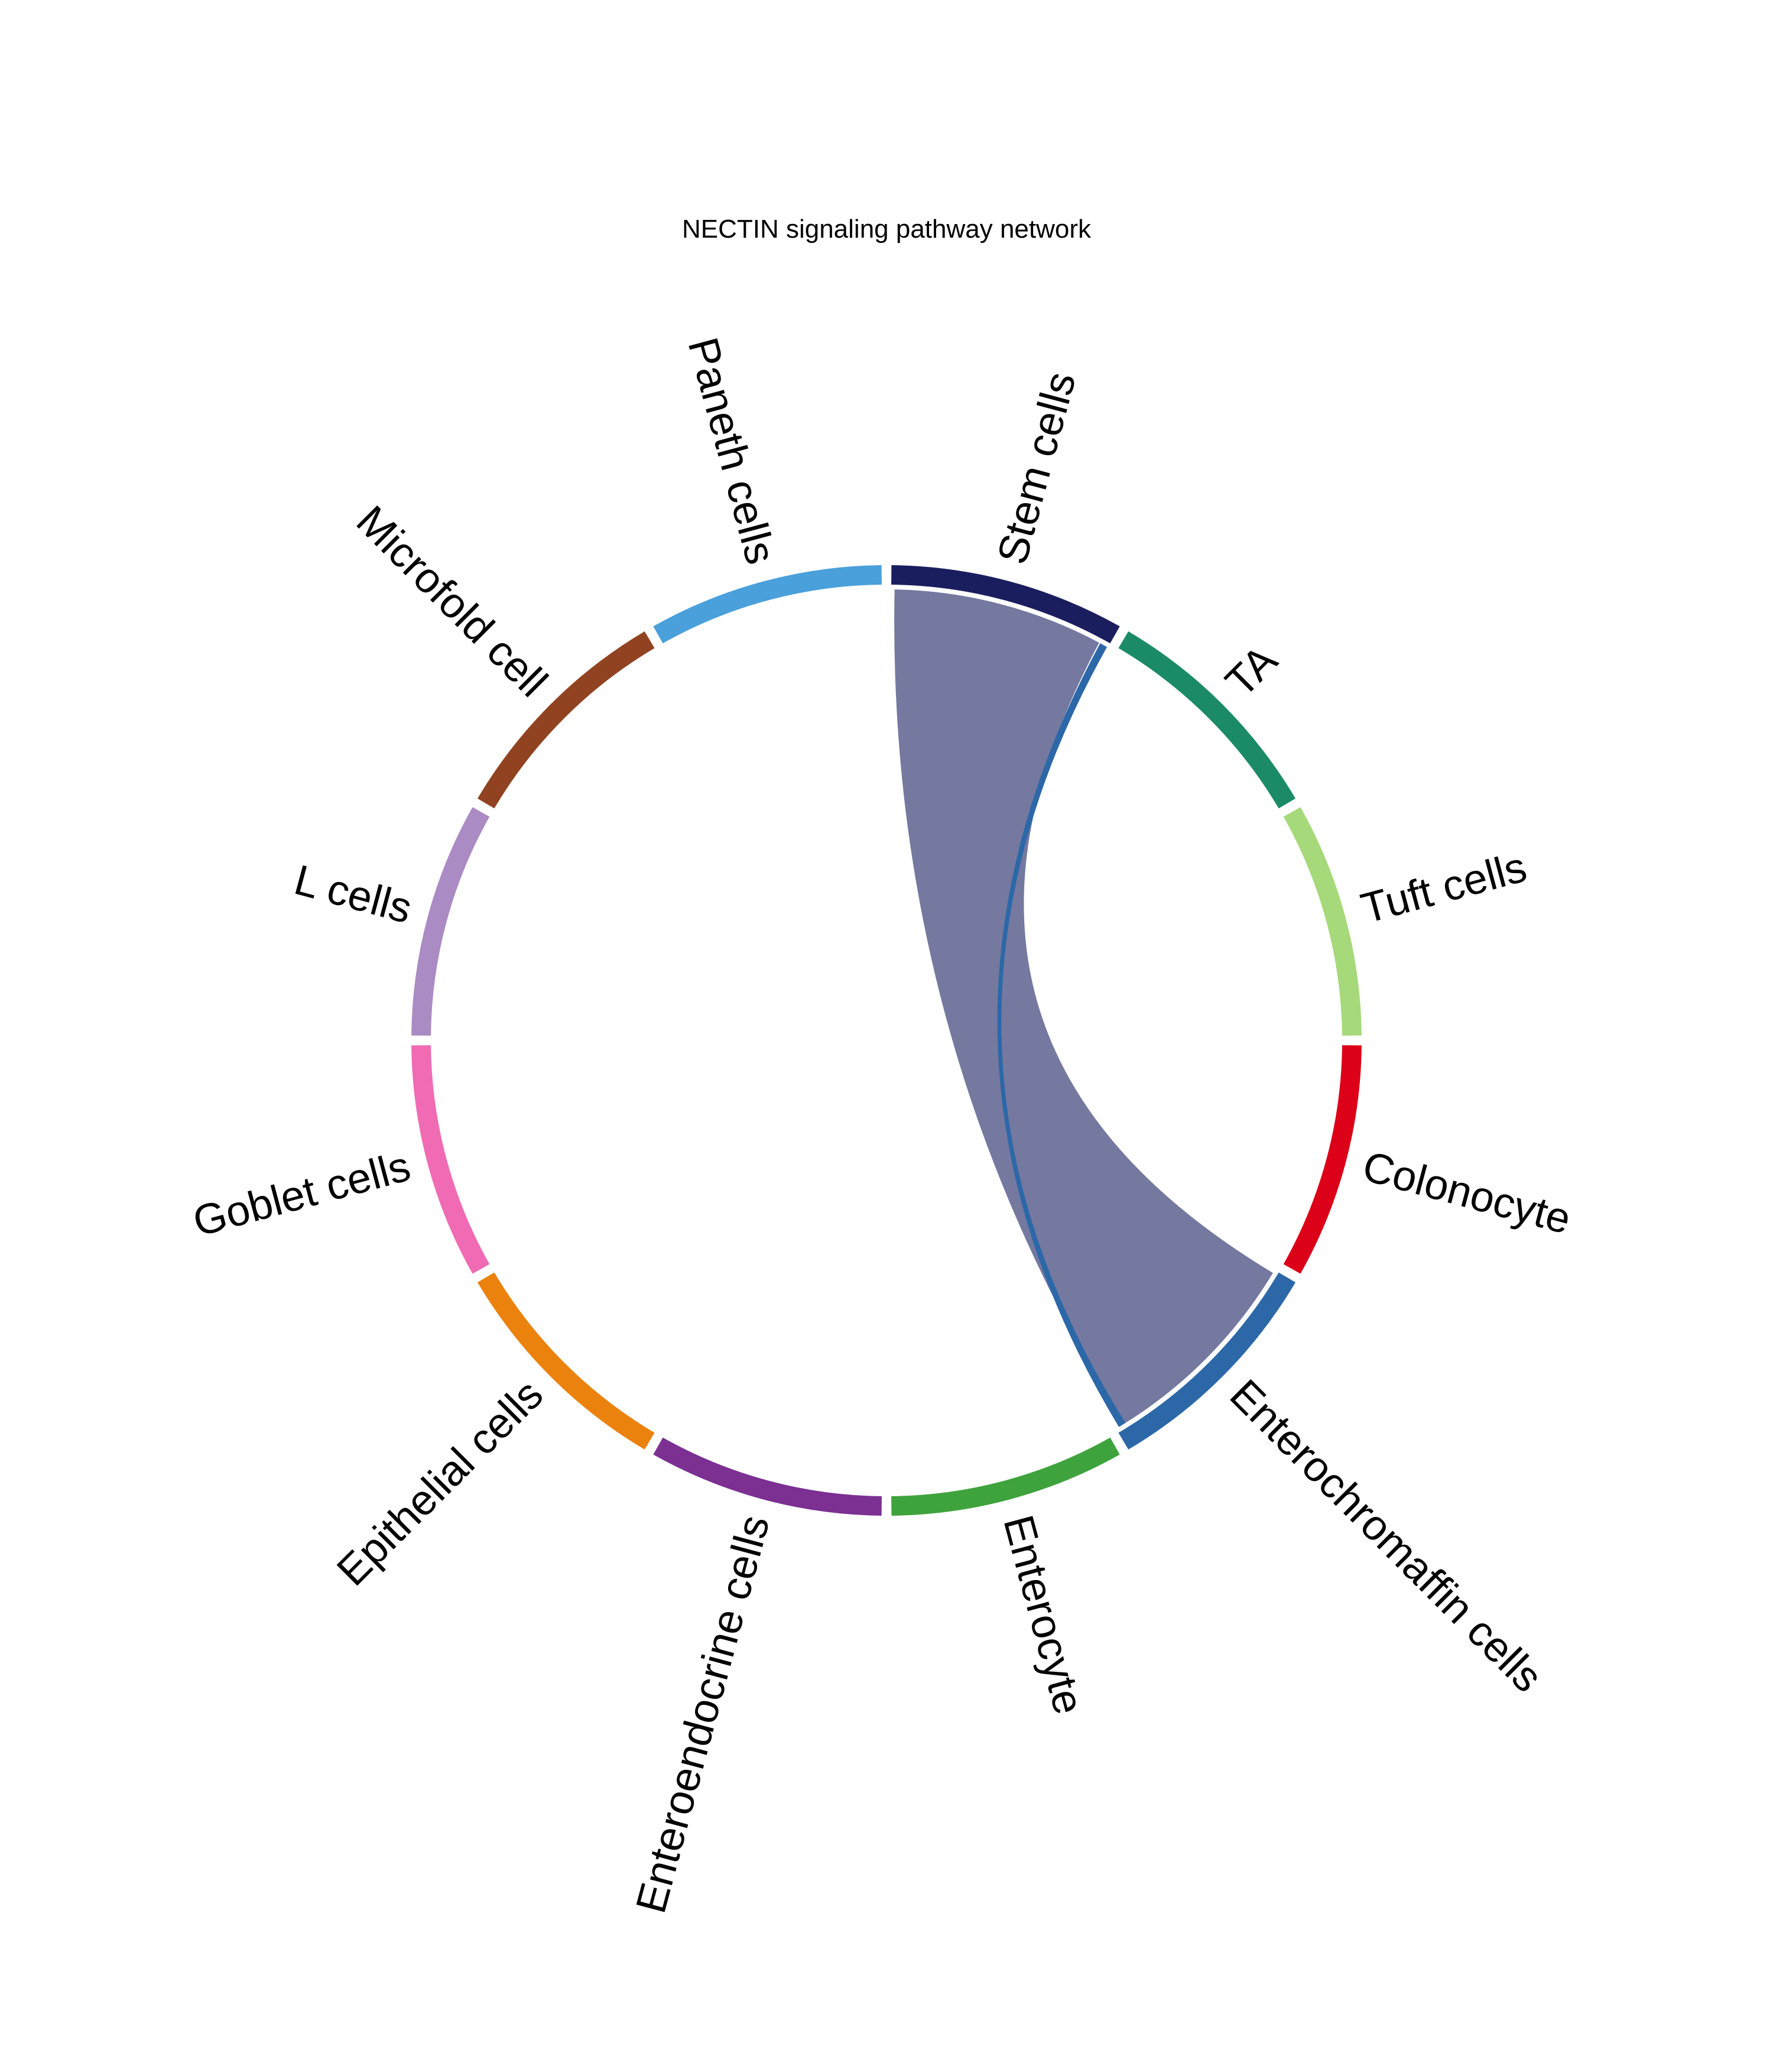 This screenshot has width=1773, height=2072. I want to click on sector-arc-enterochromaffin-cells, so click(1207, 1361).